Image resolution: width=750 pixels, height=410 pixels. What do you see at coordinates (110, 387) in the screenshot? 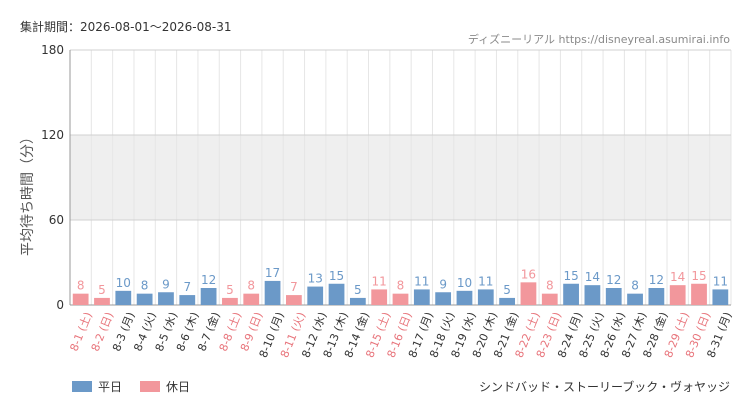
I see `legend-weekday-label: 平日` at bounding box center [110, 387].